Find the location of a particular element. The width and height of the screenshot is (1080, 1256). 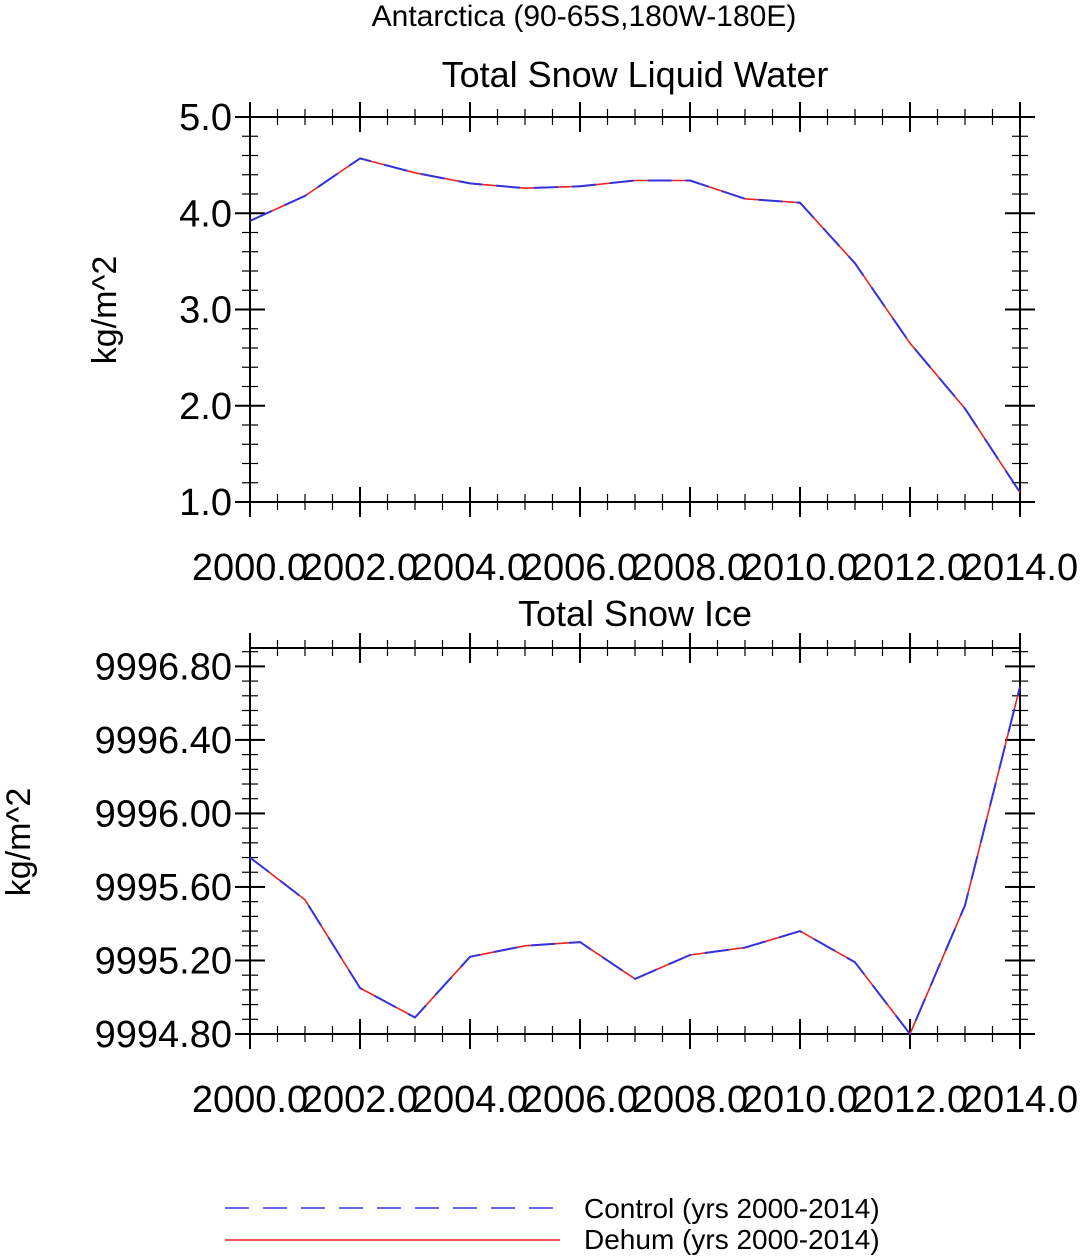

y-tick-label: 9995.60 is located at coordinates (163, 888).